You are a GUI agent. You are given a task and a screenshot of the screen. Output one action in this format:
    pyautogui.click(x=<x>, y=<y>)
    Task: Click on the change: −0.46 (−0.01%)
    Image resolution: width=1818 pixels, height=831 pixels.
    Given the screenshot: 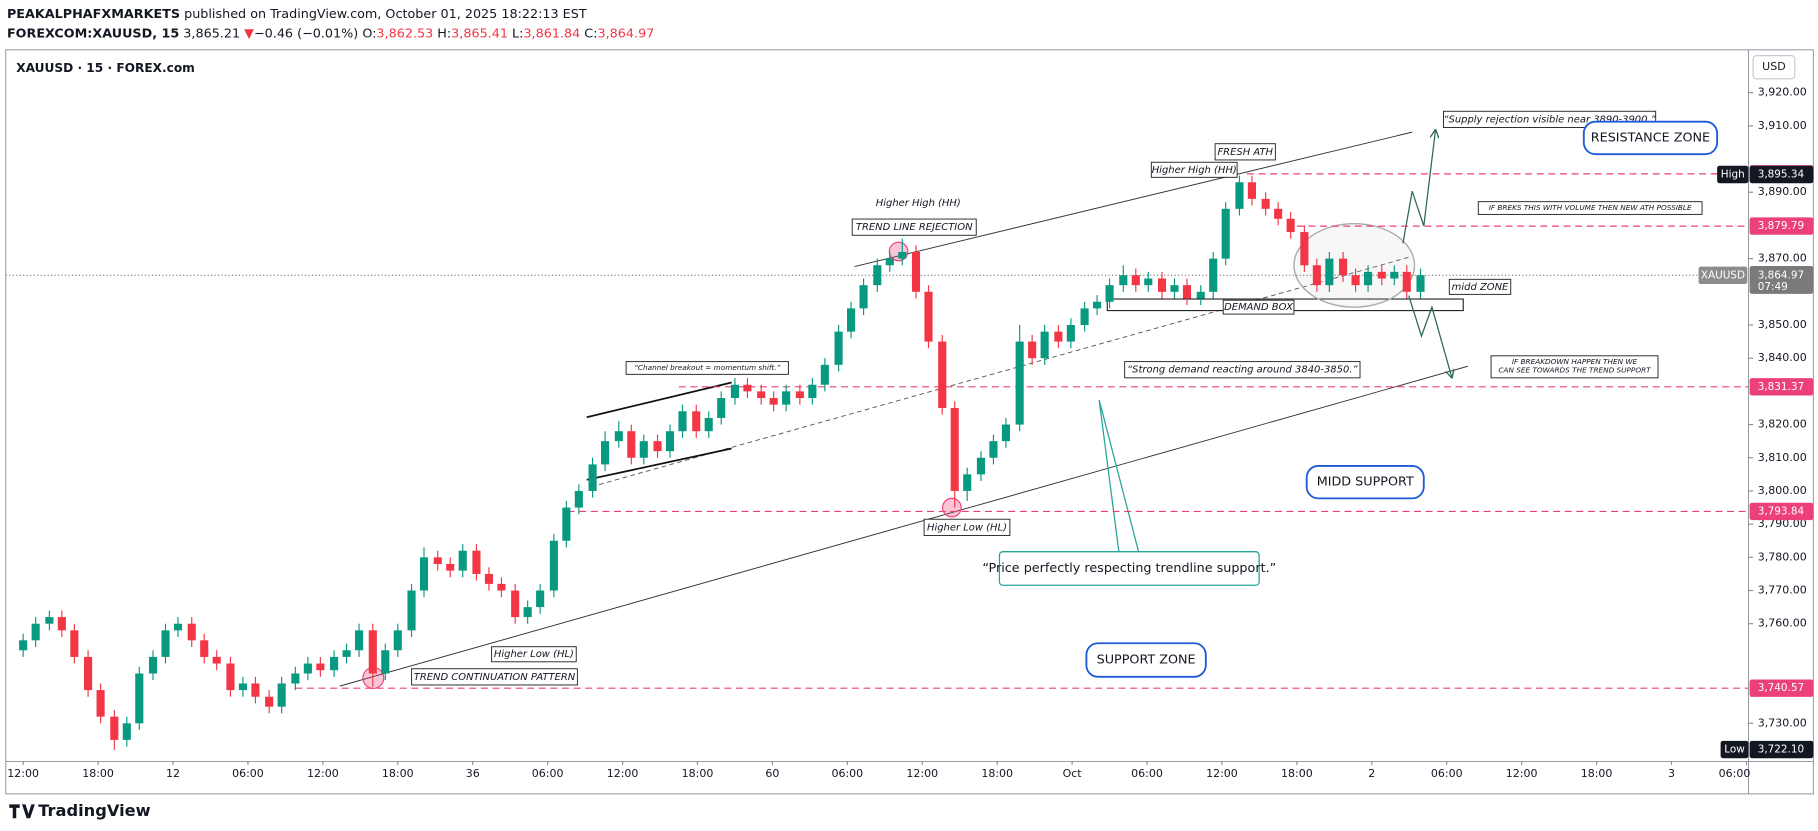 What is the action you would take?
    pyautogui.click(x=306, y=33)
    